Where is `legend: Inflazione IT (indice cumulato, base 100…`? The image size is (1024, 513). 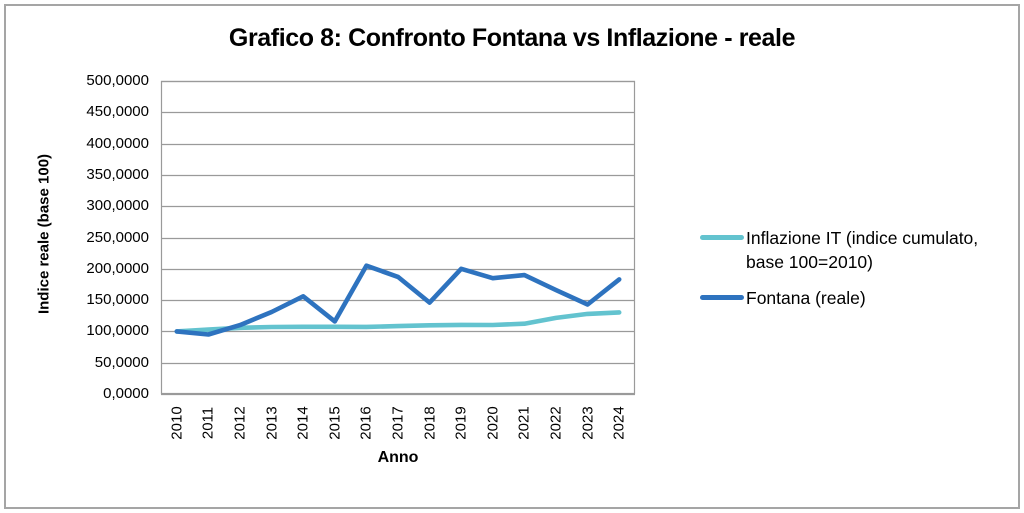 legend: Inflazione IT (indice cumulato, base 100… is located at coordinates (856, 274).